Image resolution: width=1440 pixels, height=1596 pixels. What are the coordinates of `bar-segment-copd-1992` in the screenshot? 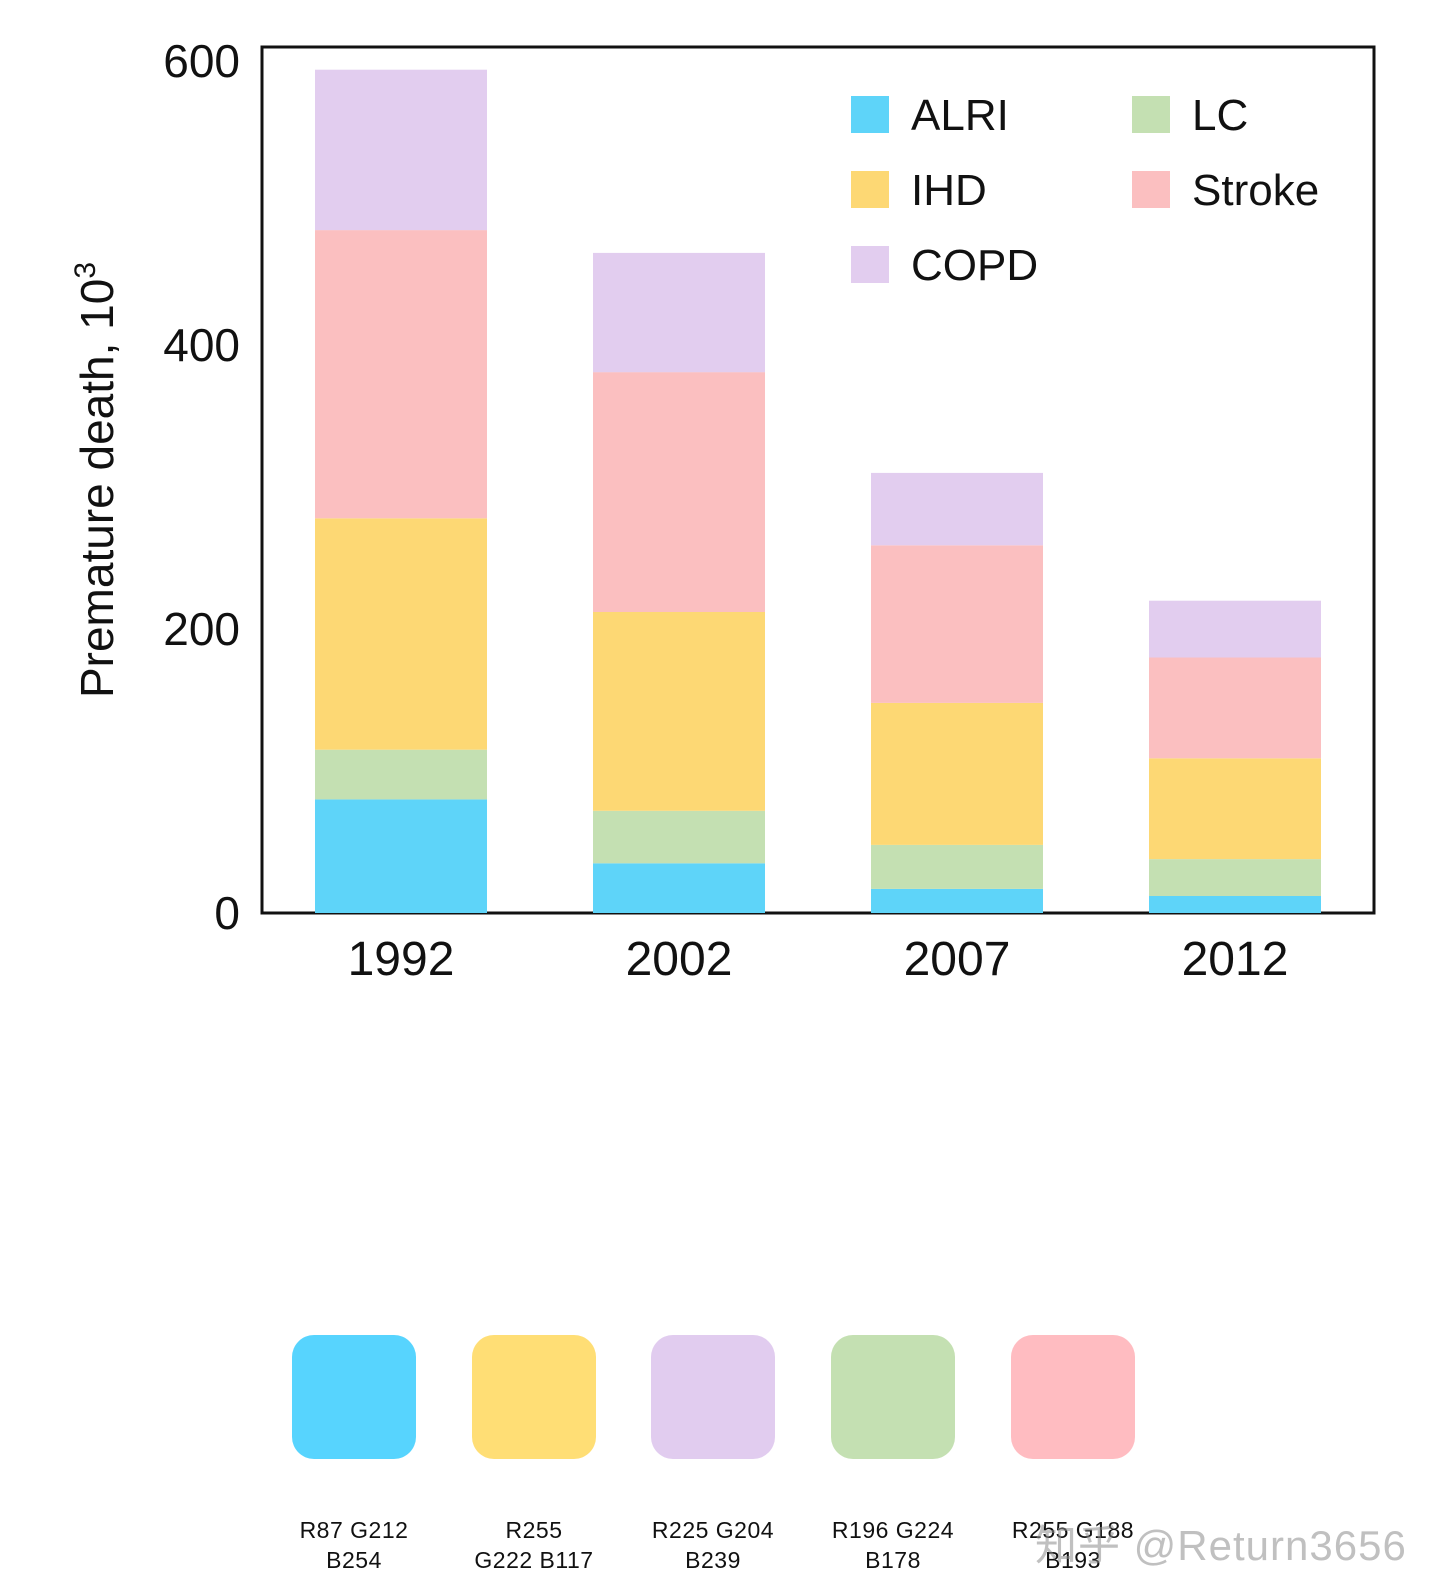 It's located at (401, 150).